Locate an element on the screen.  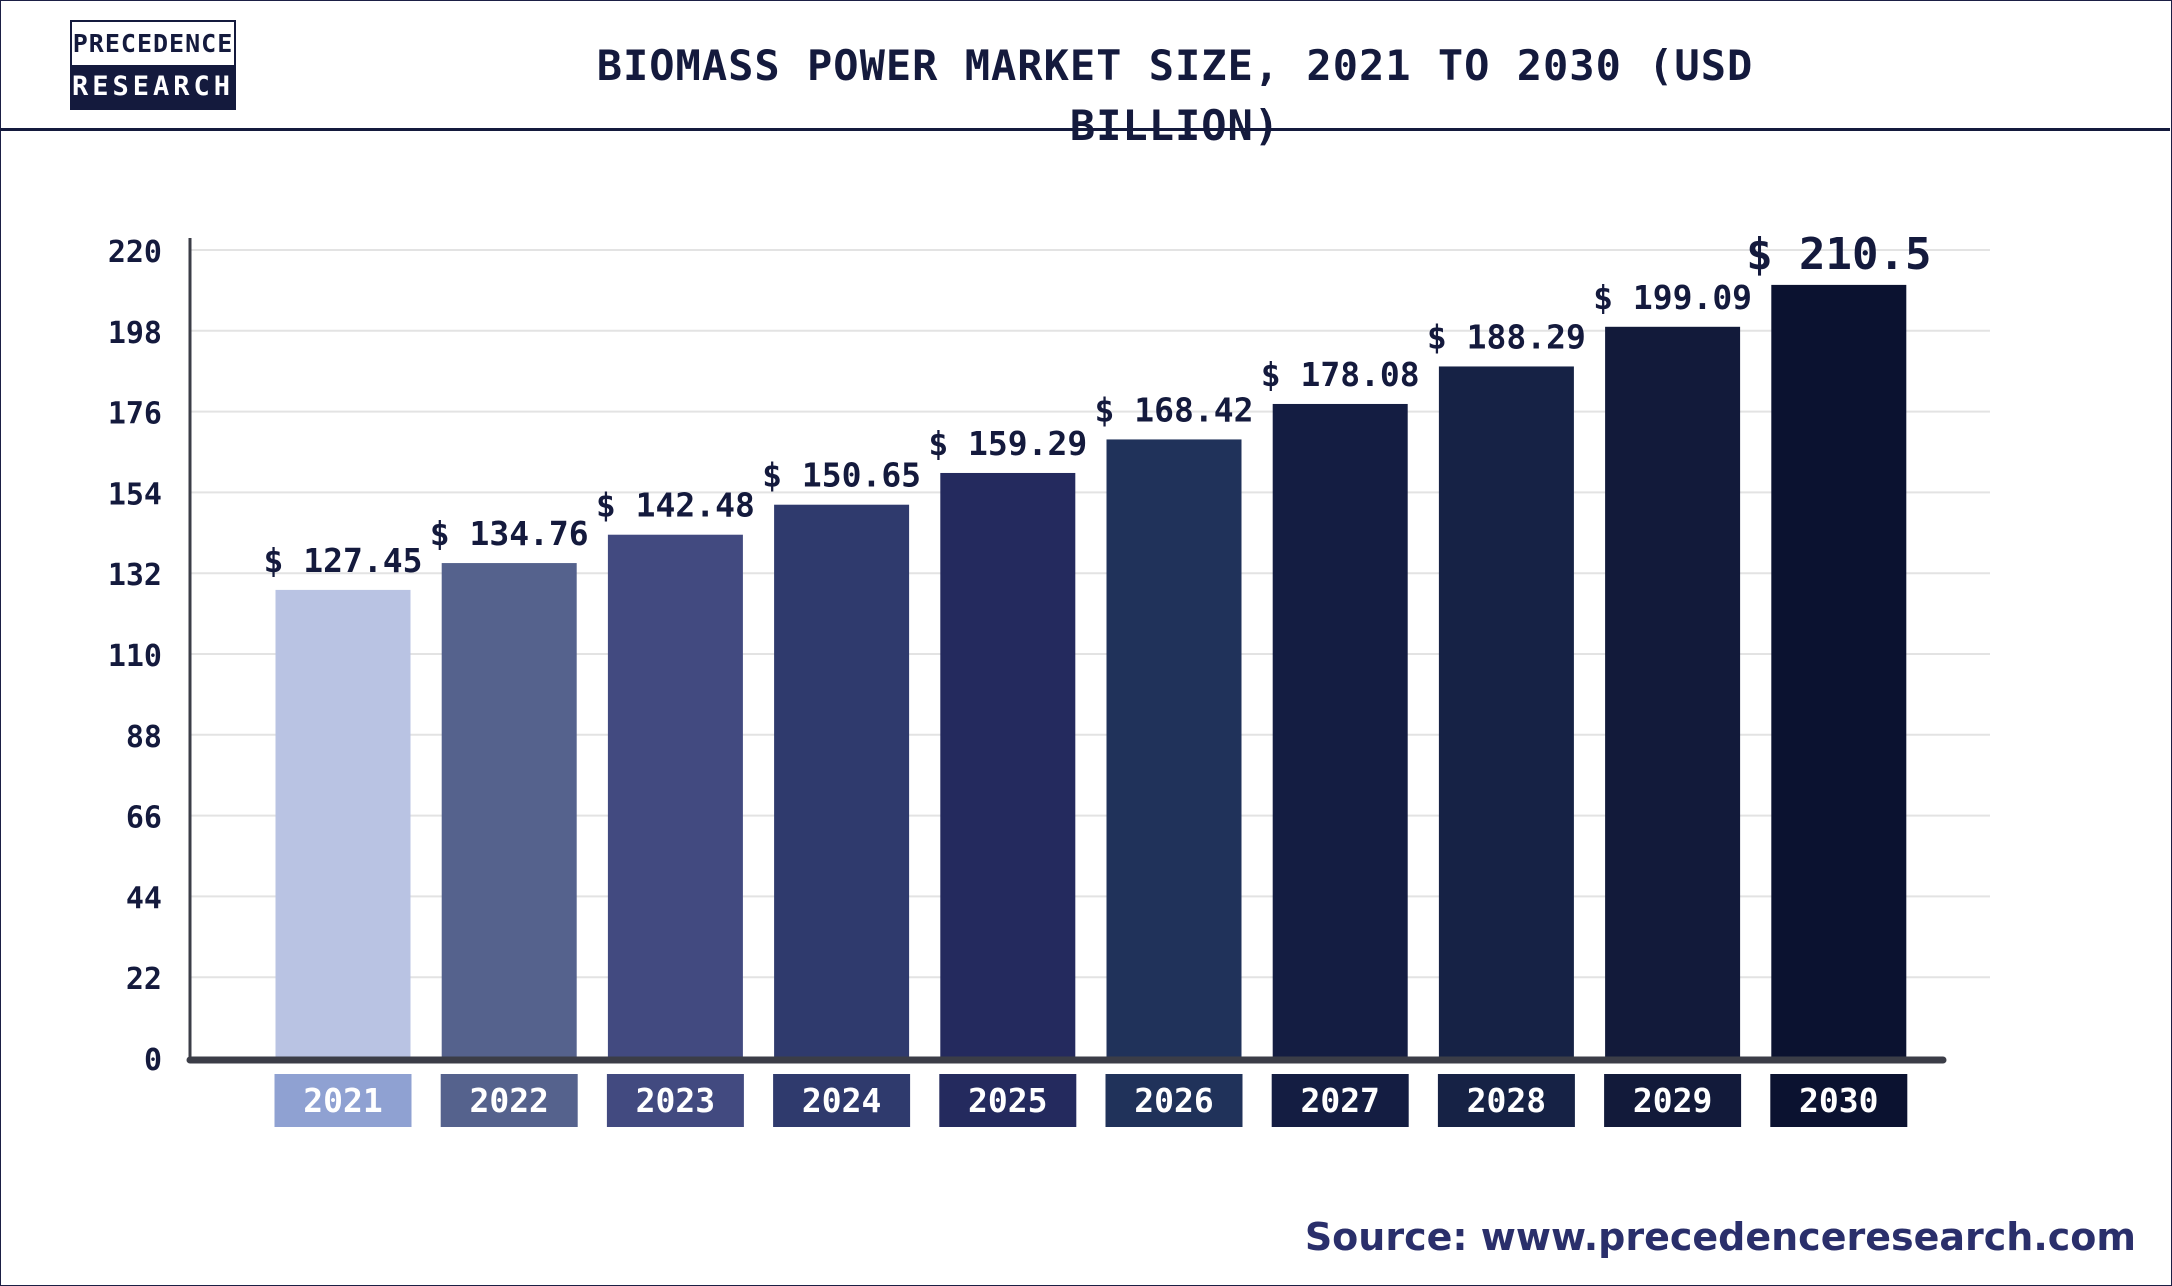
y-tick-label: 44 is located at coordinates (144, 898).